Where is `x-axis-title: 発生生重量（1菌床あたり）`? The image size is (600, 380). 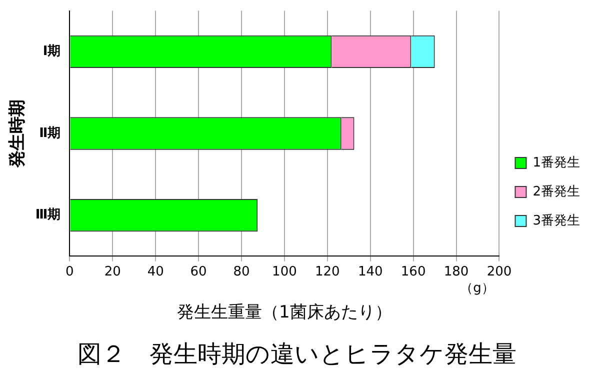 x-axis-title: 発生生重量（1菌床あたり） is located at coordinates (284, 312).